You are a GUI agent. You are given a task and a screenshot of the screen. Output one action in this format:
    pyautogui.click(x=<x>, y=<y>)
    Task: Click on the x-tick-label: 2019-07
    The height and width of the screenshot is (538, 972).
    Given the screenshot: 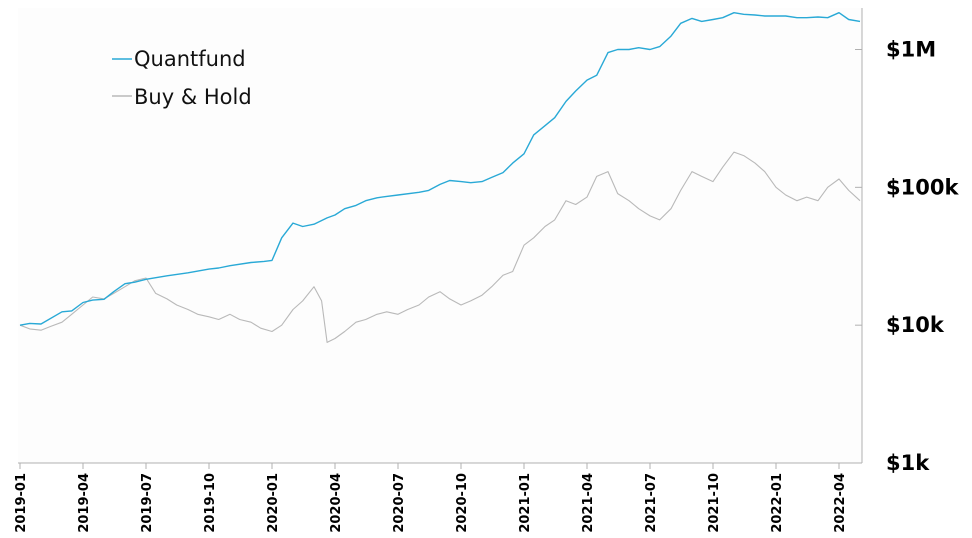 What is the action you would take?
    pyautogui.click(x=147, y=503)
    